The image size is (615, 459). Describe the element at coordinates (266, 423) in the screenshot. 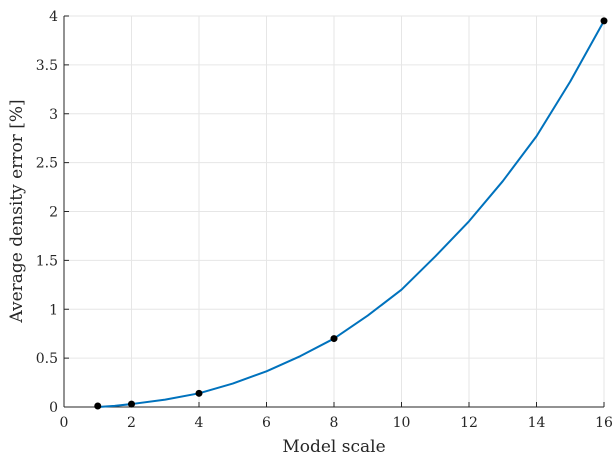

I see `x-tick-label-3: 6` at that location.